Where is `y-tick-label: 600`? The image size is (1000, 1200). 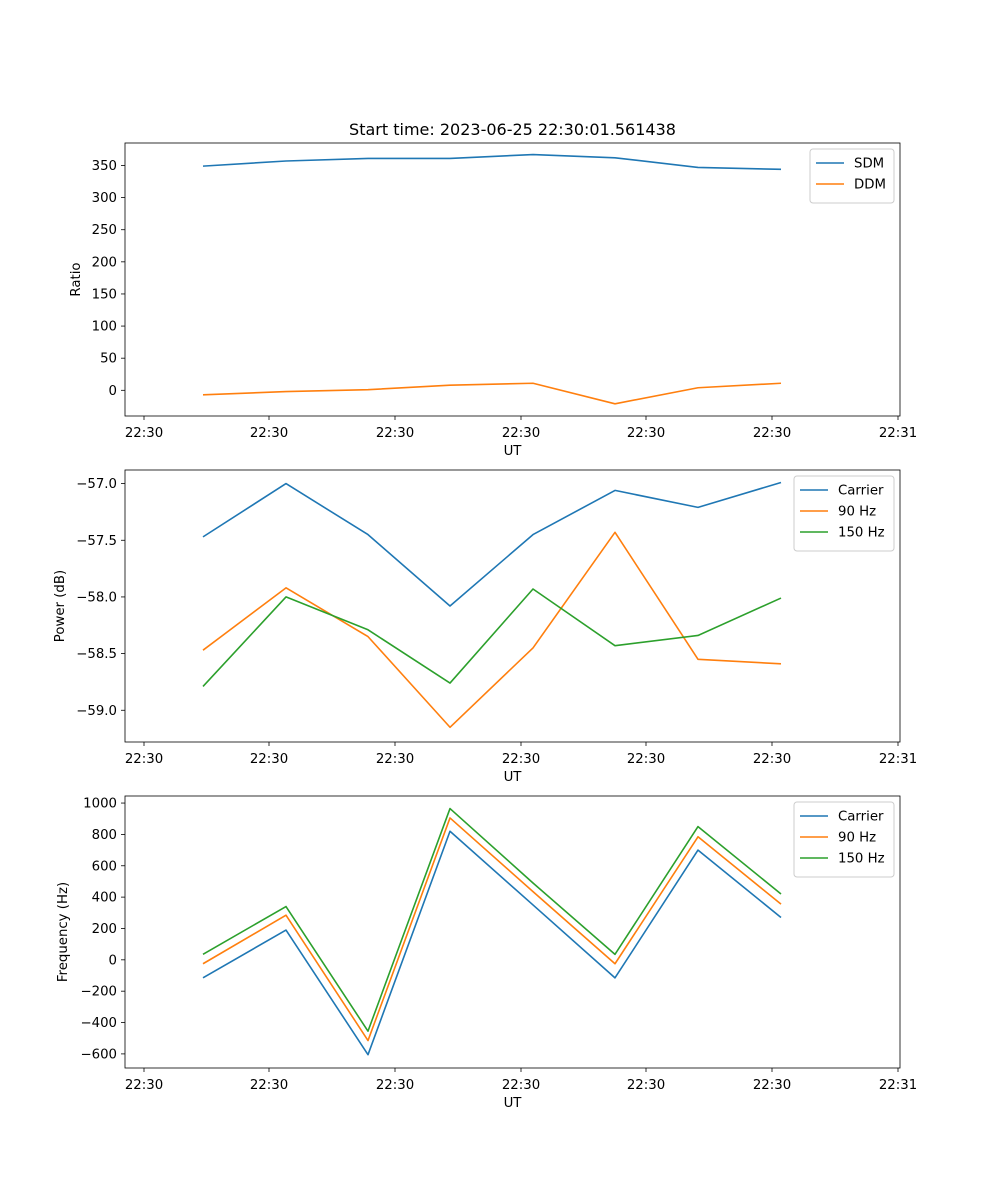 y-tick-label: 600 is located at coordinates (104, 866).